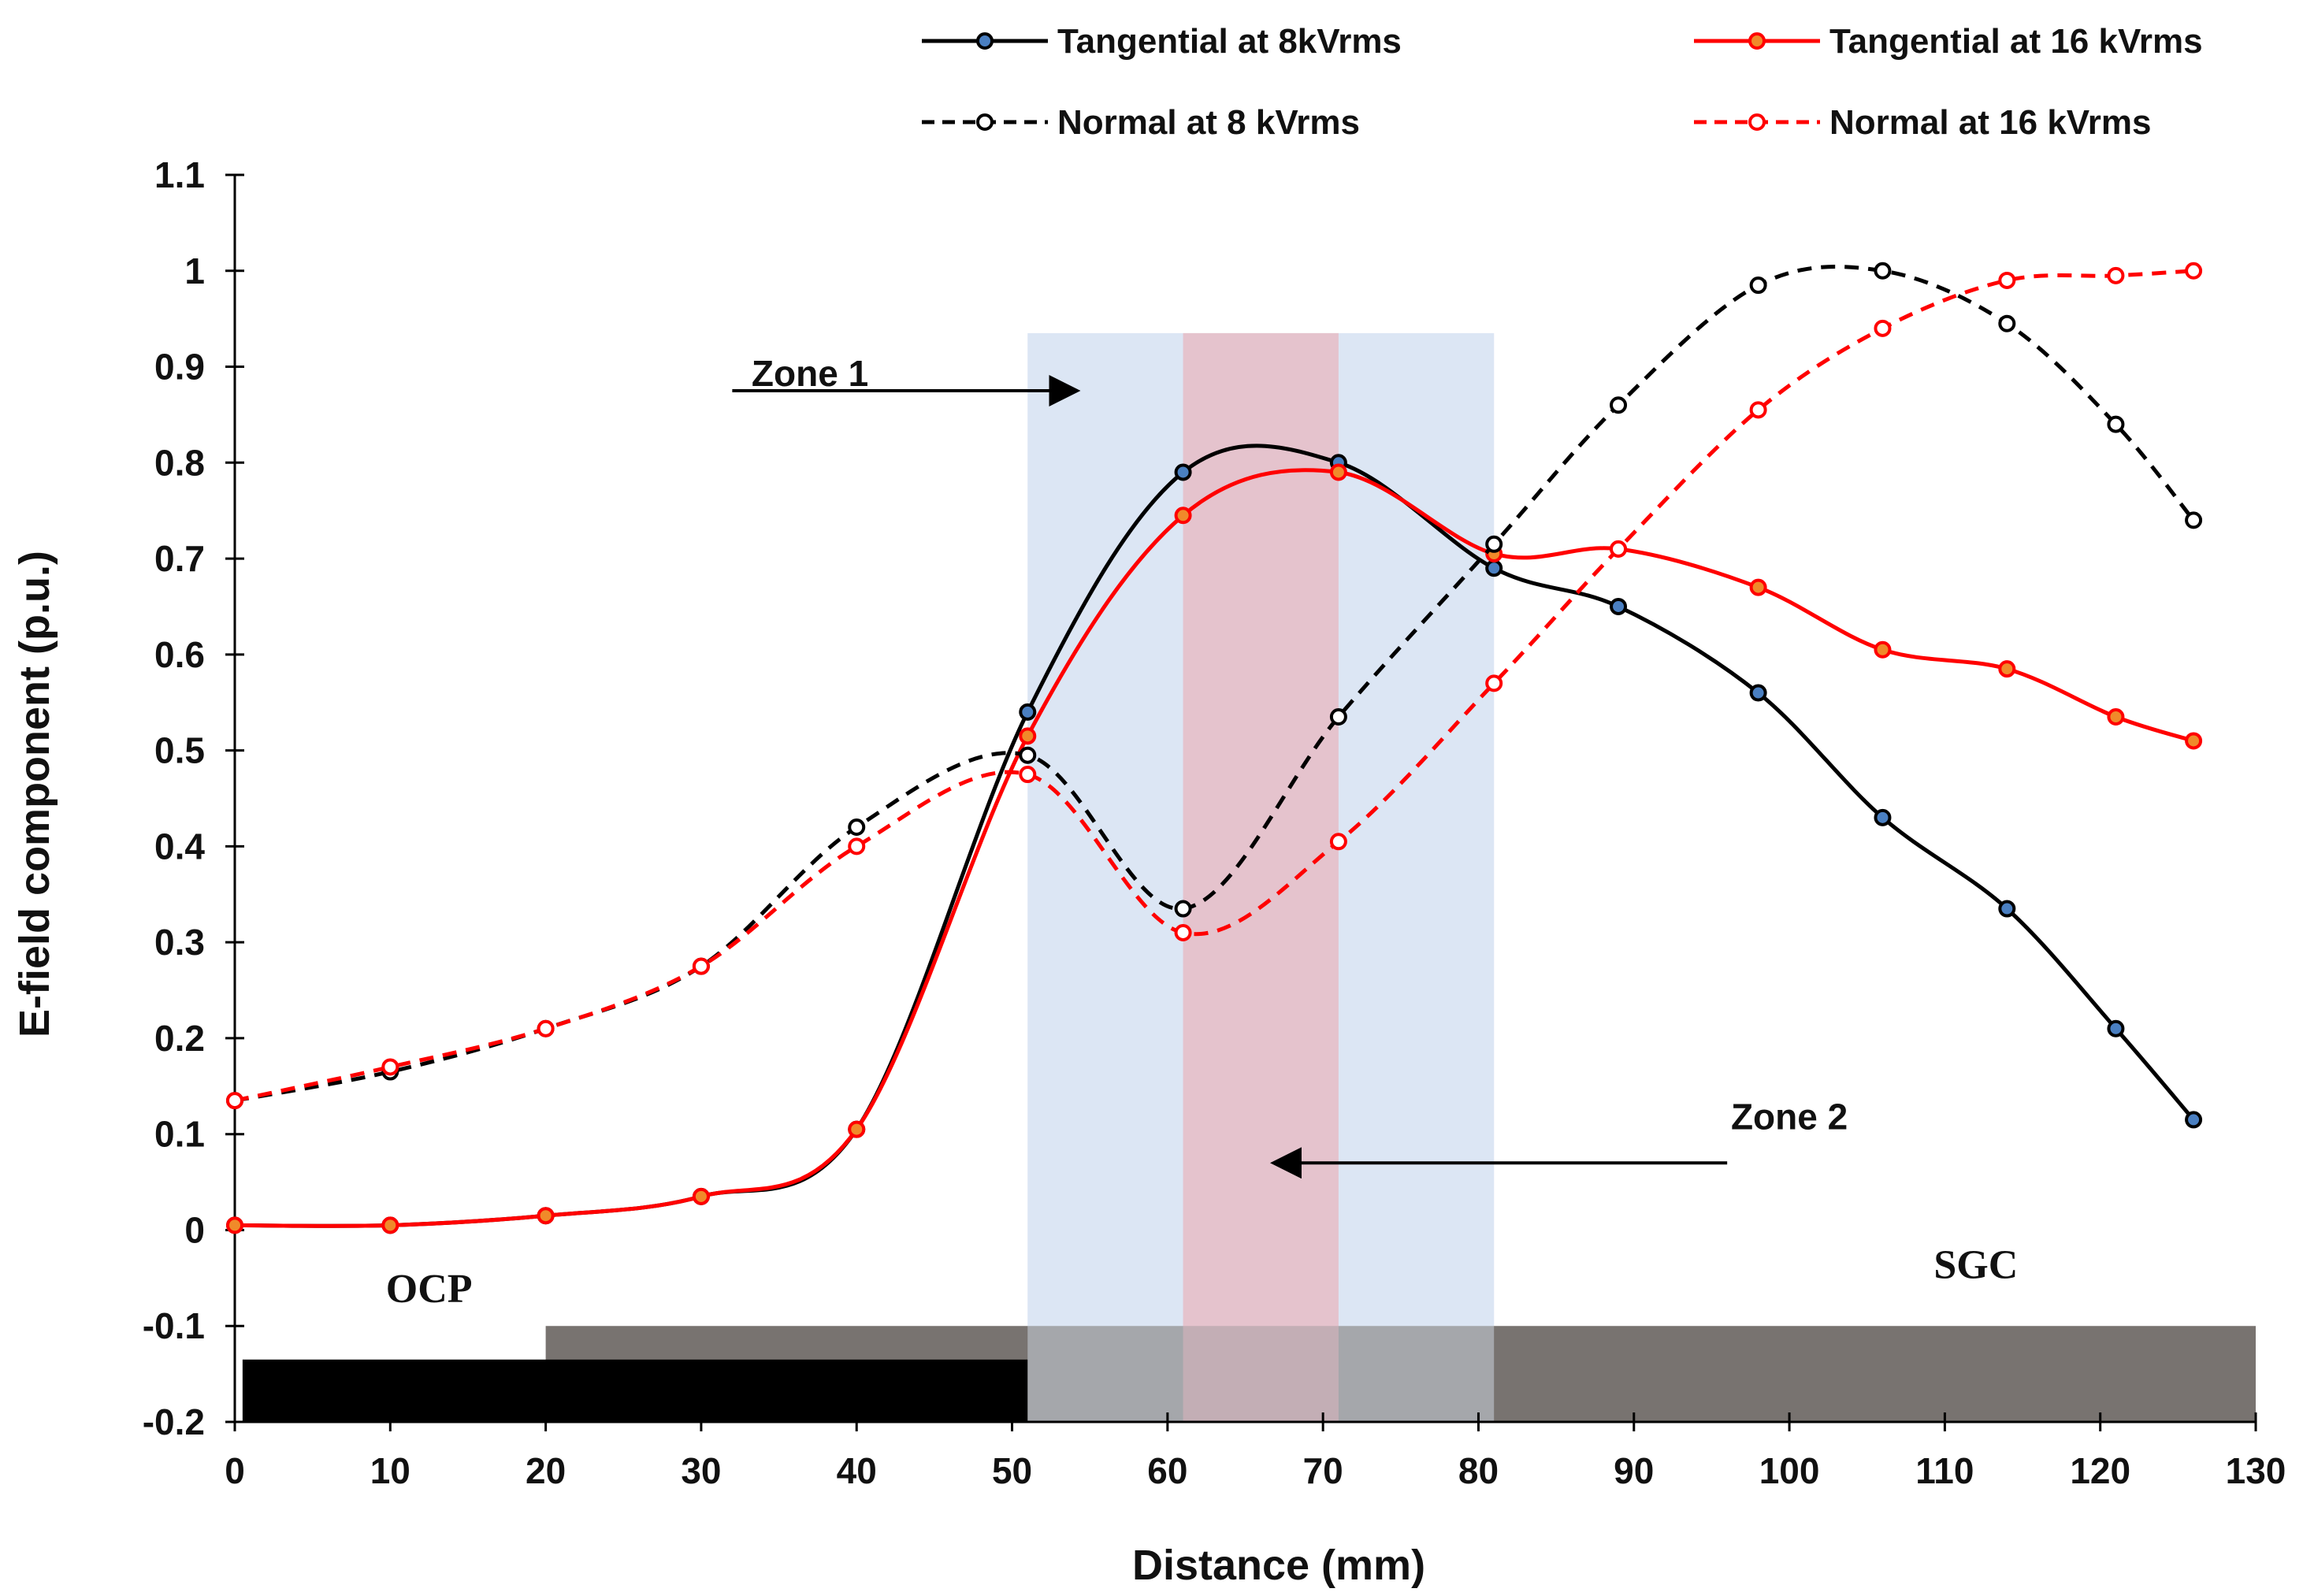 Image resolution: width=2303 pixels, height=1596 pixels. I want to click on y-tick-label: 0.6, so click(179, 654).